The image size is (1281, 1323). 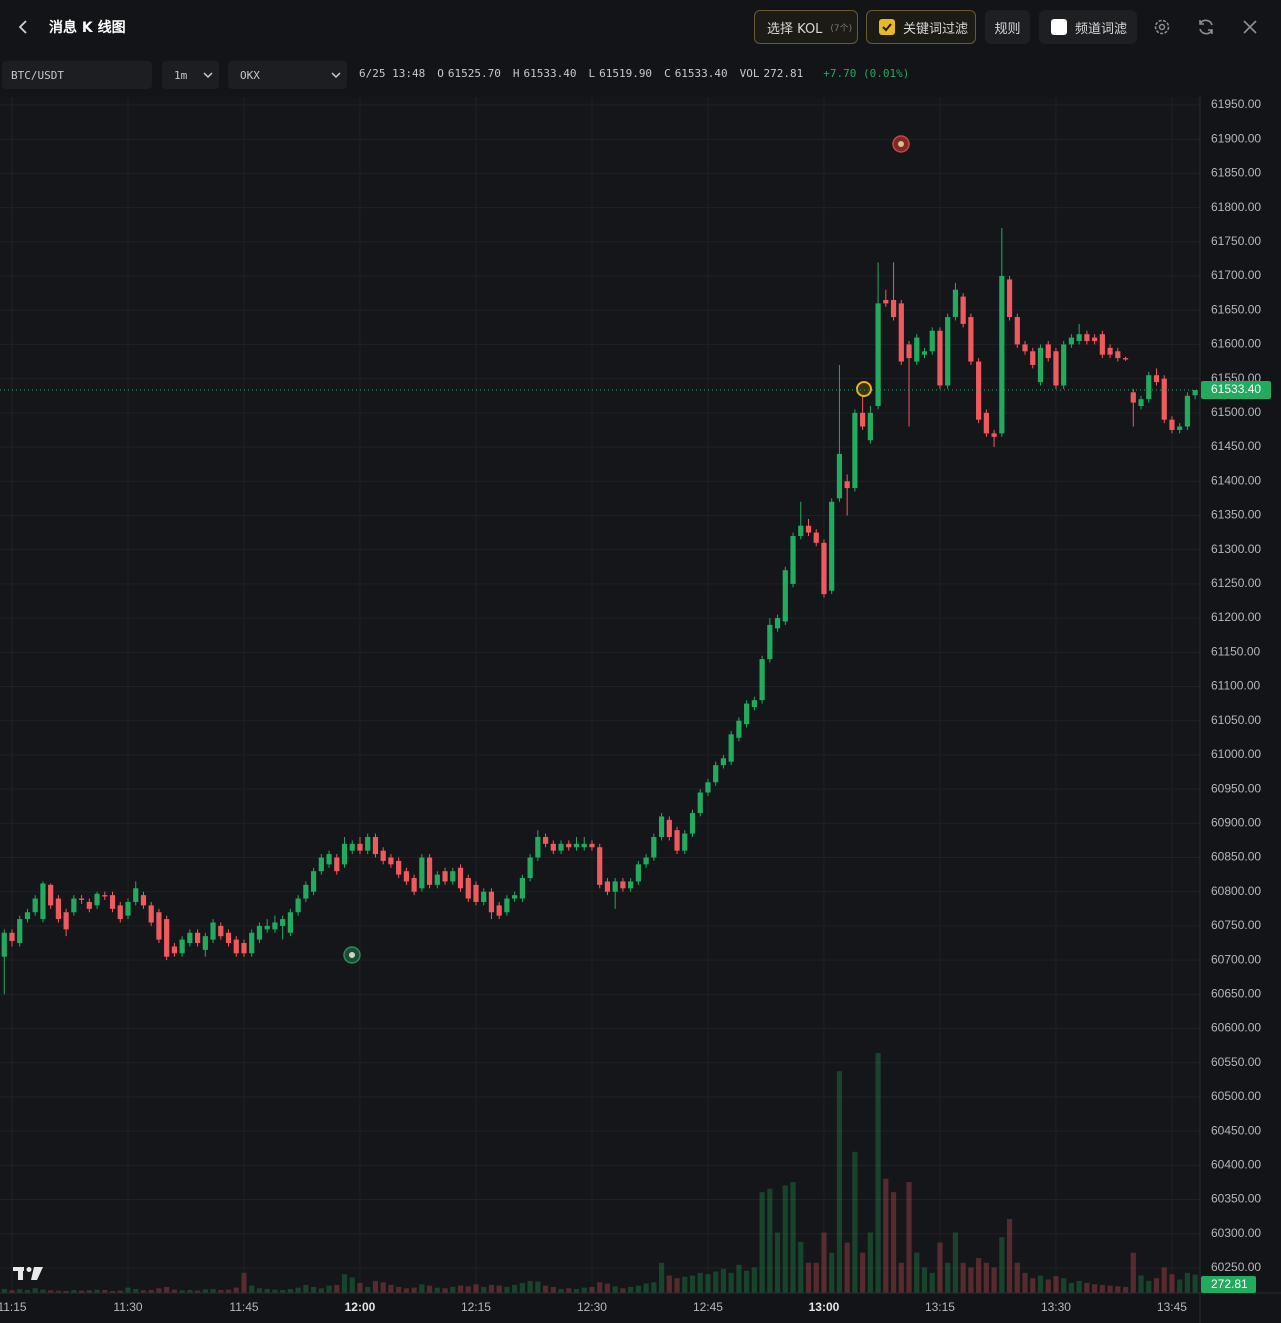 I want to click on page-title: 消息 K 线图, so click(x=87, y=28).